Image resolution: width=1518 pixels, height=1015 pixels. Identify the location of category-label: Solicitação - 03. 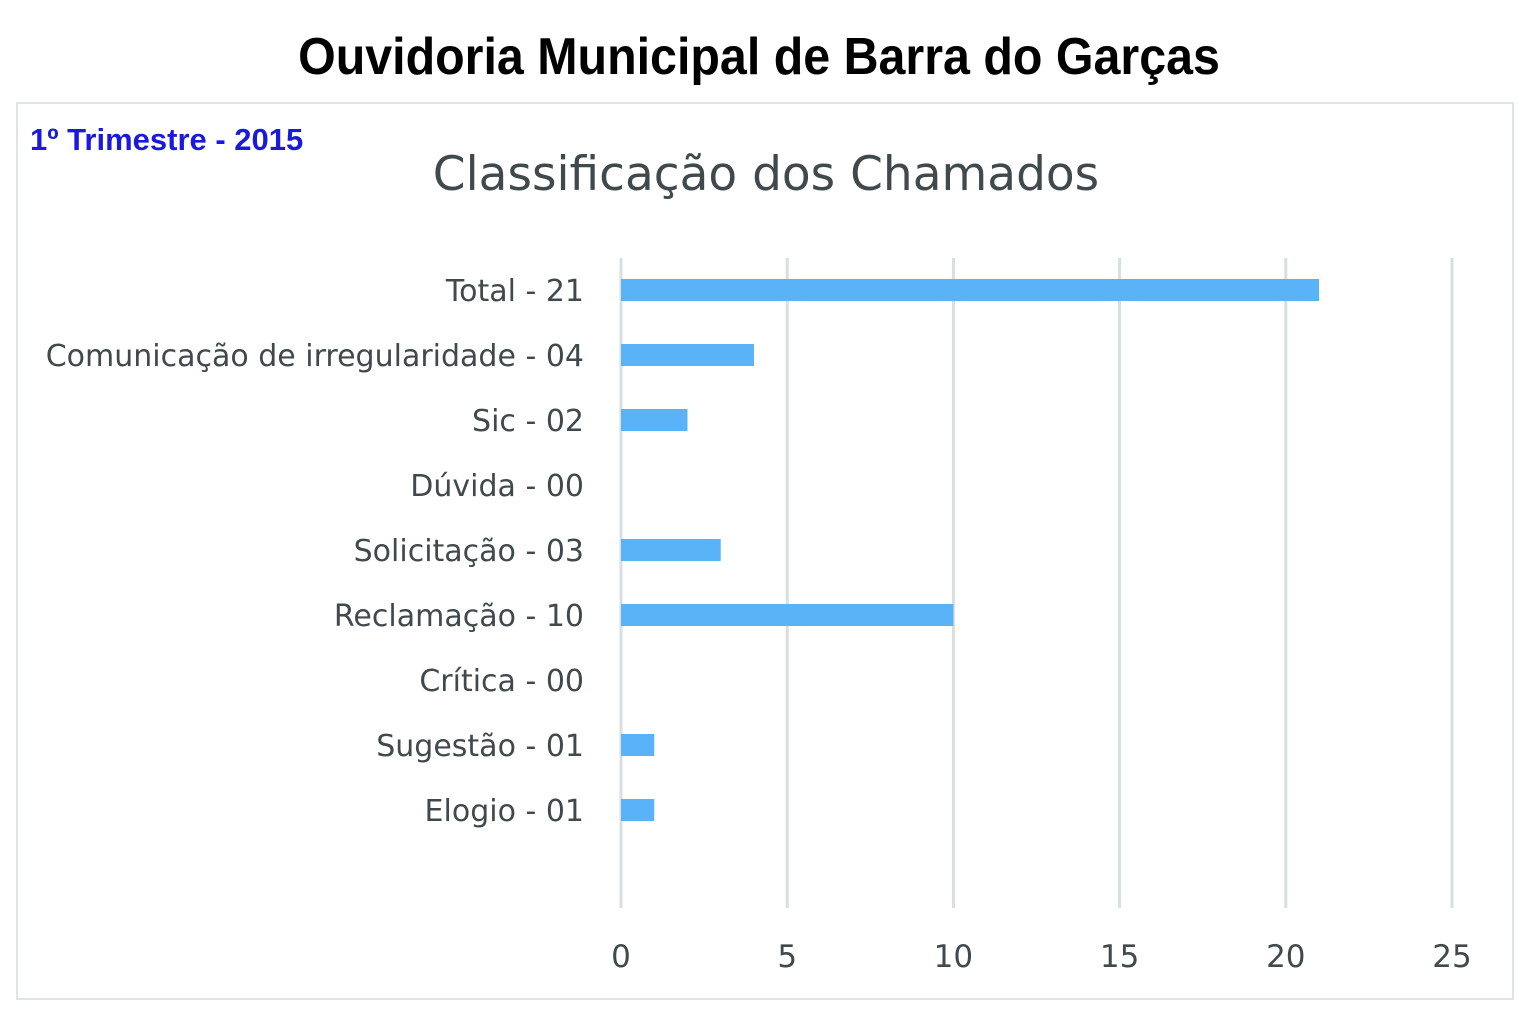
(469, 551).